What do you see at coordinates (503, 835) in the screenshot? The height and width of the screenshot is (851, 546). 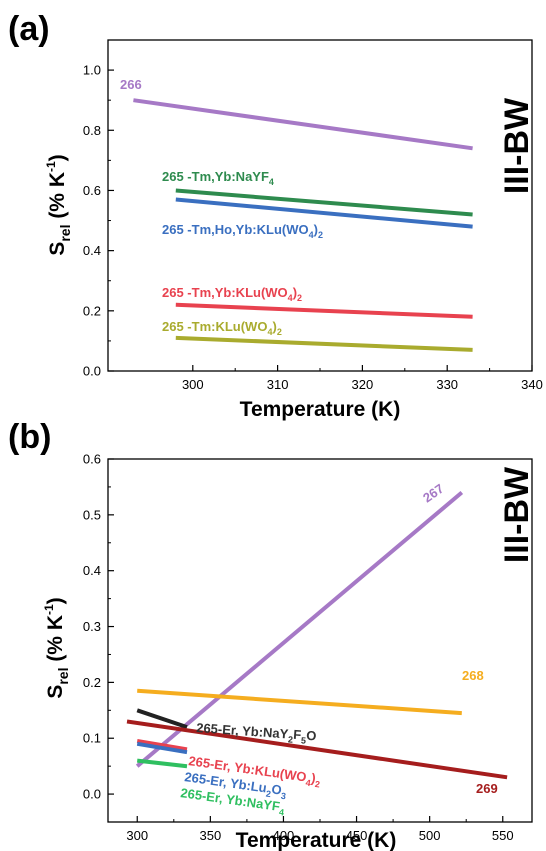 I see `panel-b-x-tick-label: 550` at bounding box center [503, 835].